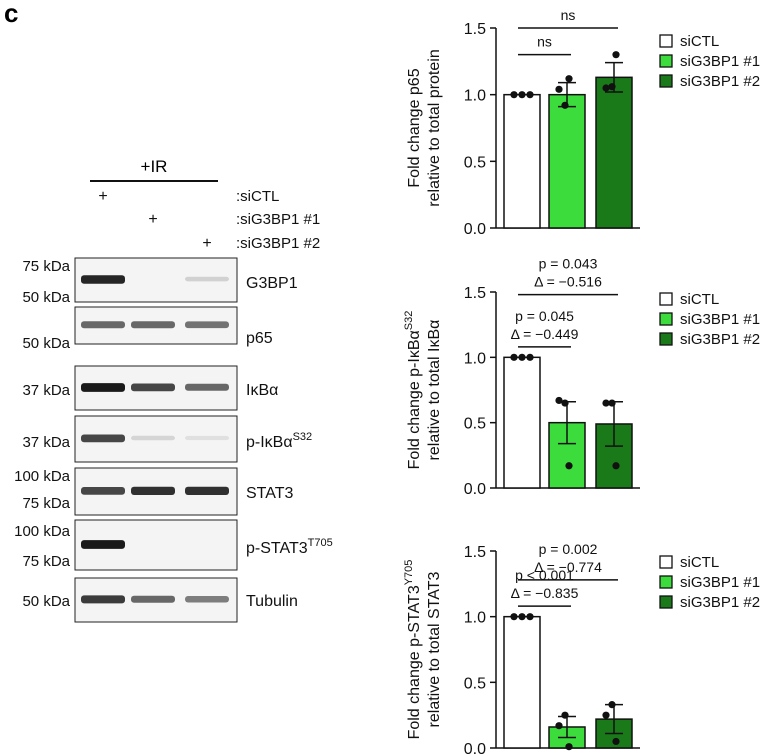 The width and height of the screenshot is (768, 756). Describe the element at coordinates (278, 219) in the screenshot. I see `condition-label-2: :siG3BP1 #1` at that location.